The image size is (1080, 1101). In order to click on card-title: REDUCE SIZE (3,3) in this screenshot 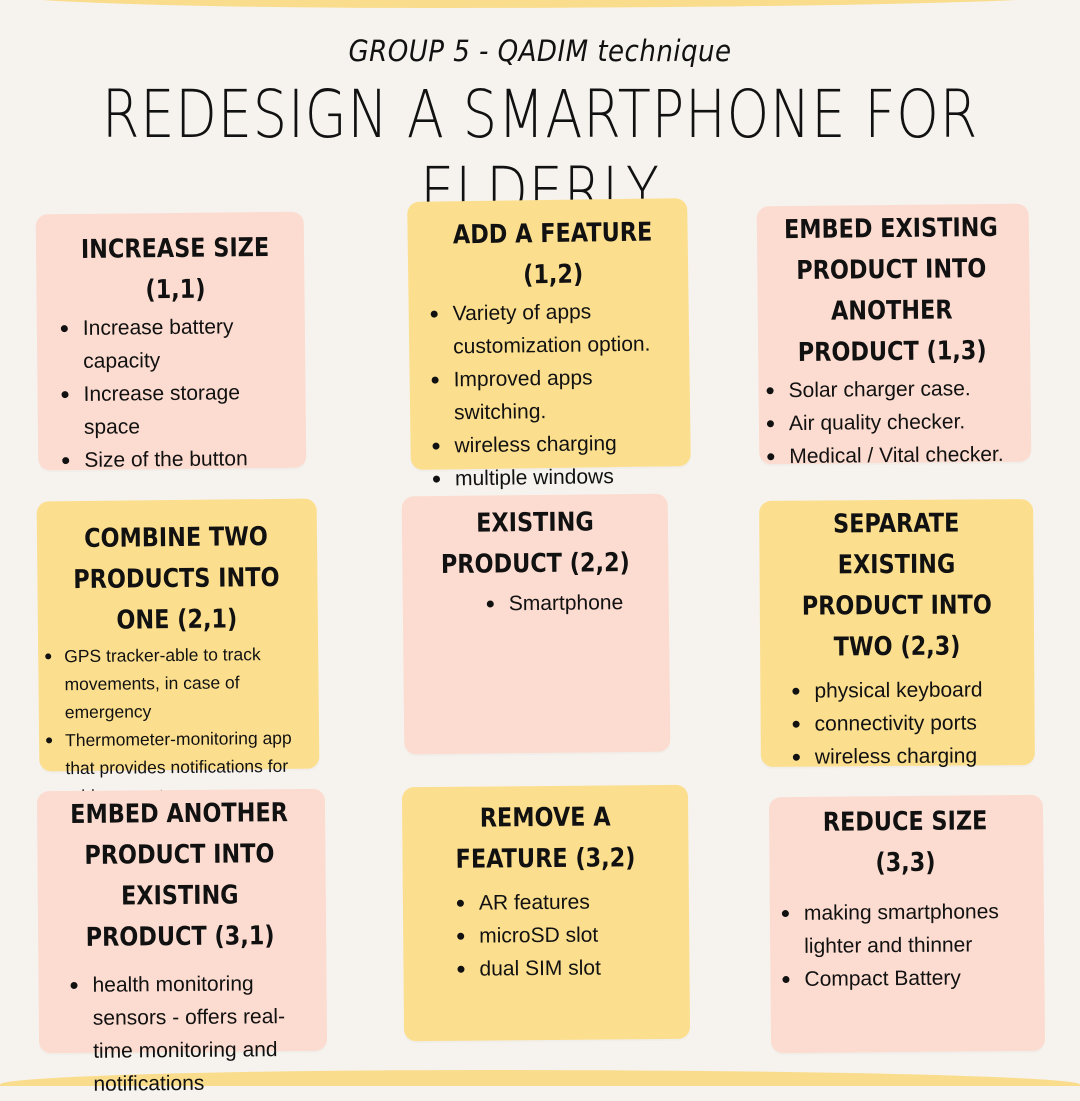, I will do `click(905, 842)`.